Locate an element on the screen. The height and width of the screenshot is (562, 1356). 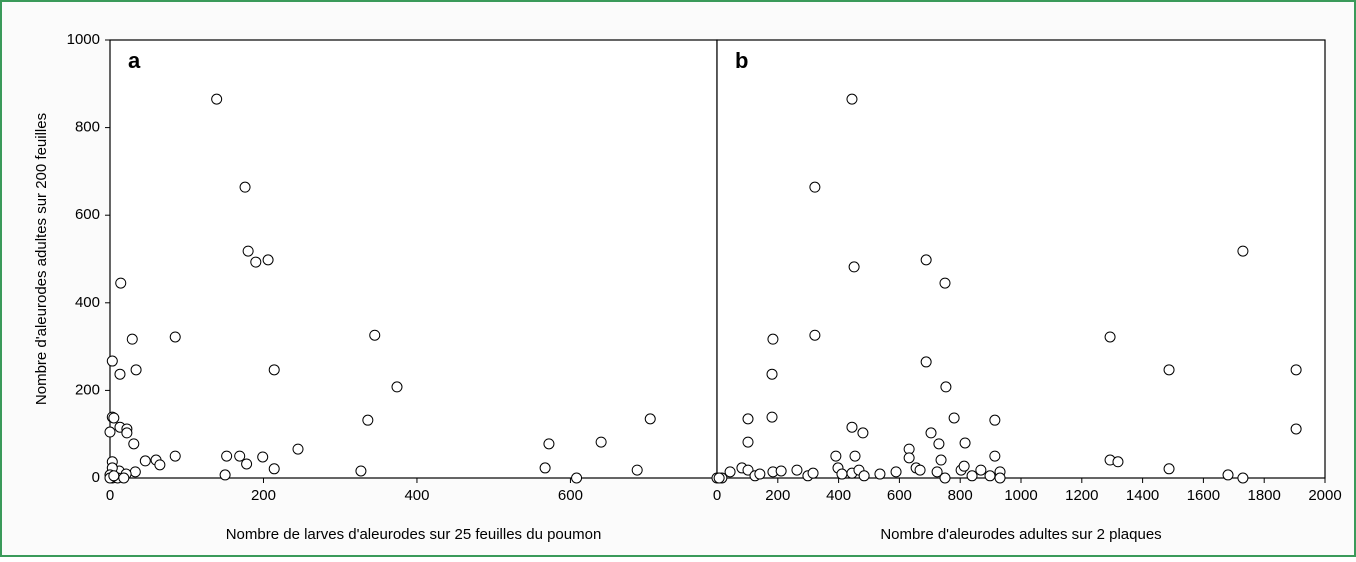
panel-label: b is located at coordinates (741, 60).